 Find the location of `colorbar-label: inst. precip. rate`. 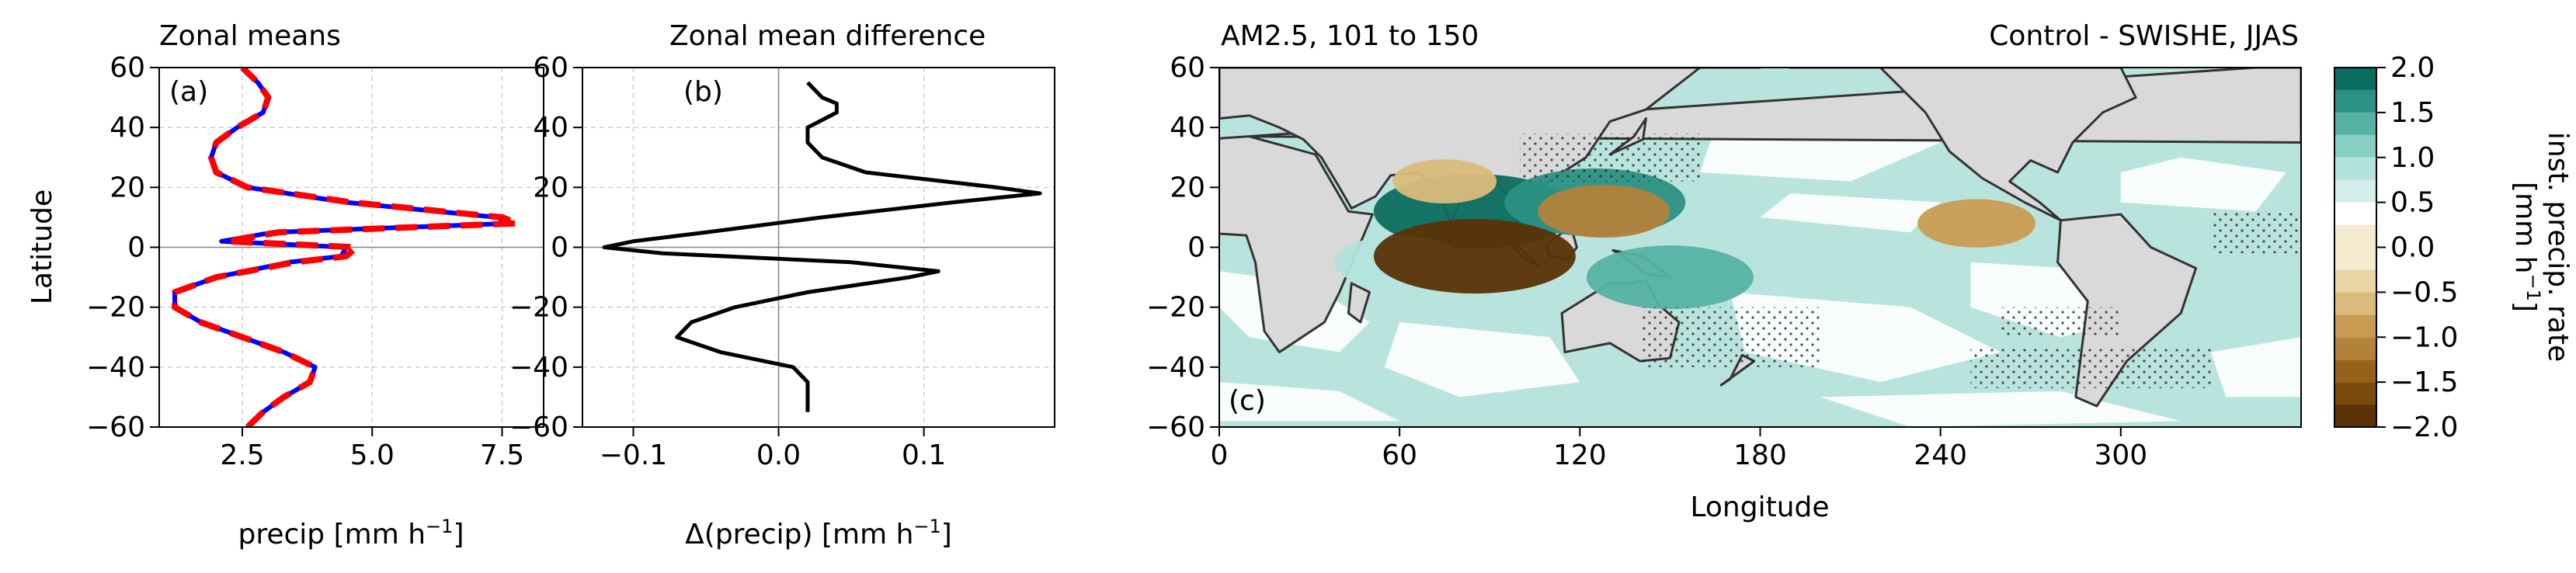

colorbar-label: inst. precip. rate is located at coordinates (2558, 247).